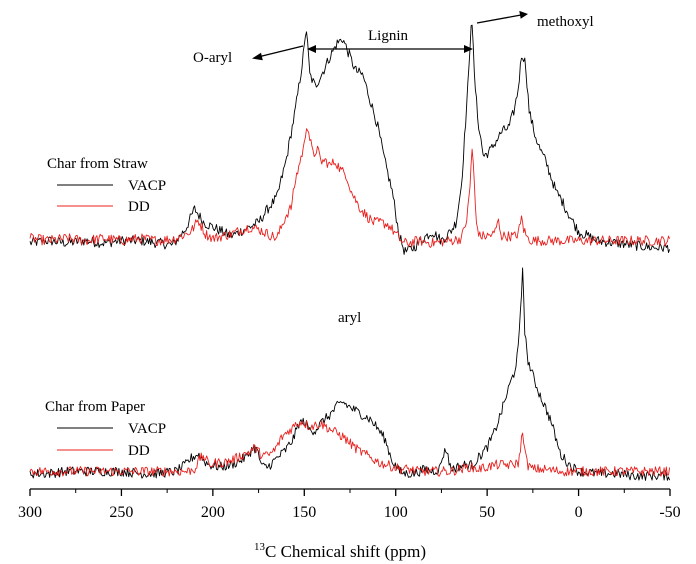 The image size is (696, 564). I want to click on legend-label-straw-dd: DD, so click(139, 207).